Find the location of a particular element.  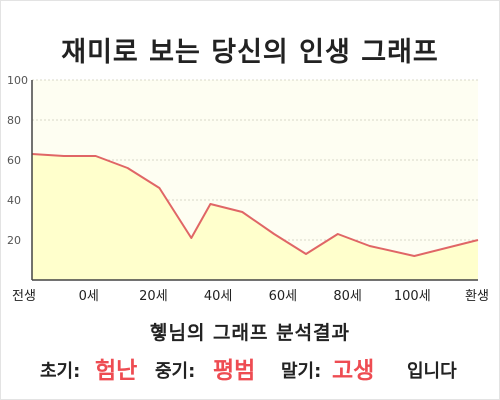

y-tick-label: 20 is located at coordinates (14, 240).